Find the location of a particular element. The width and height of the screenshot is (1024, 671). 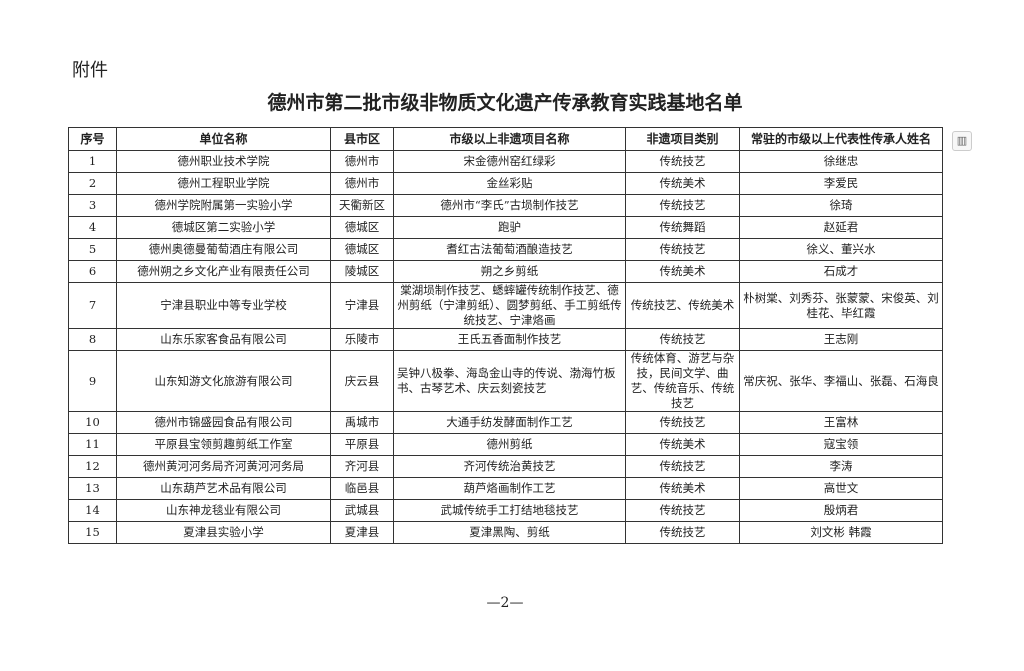

table-cell: 王志刚 is located at coordinates (841, 339).